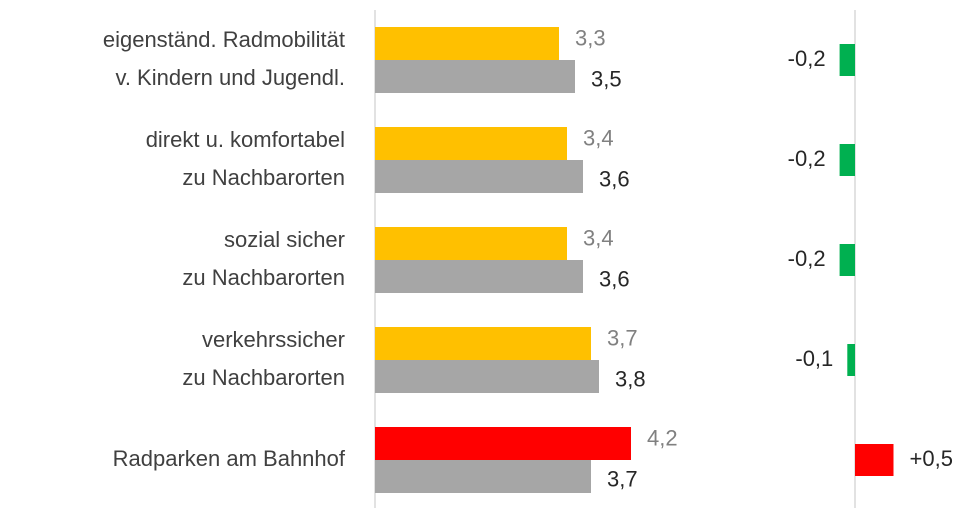  I want to click on value-label: 3,8, so click(630, 378).